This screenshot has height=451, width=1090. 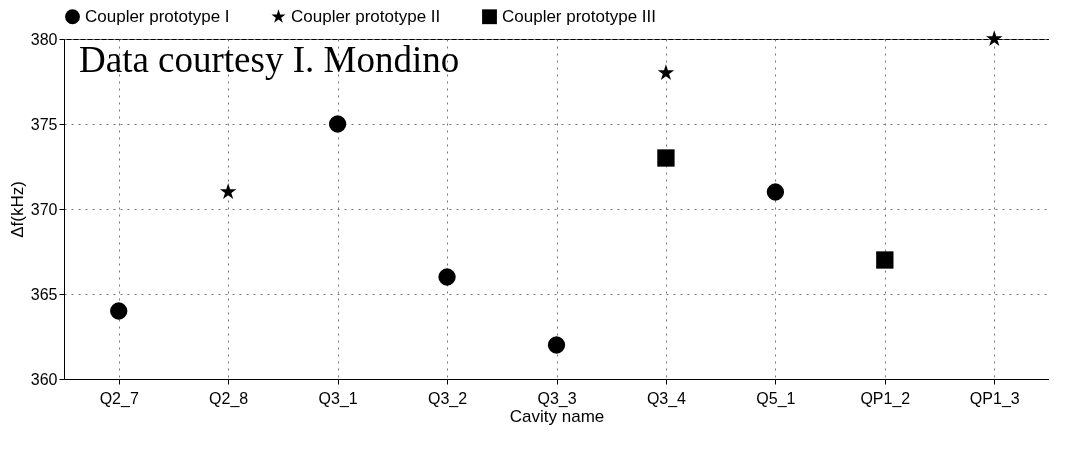 I want to click on x-tick-label: Q2_7, so click(x=119, y=398).